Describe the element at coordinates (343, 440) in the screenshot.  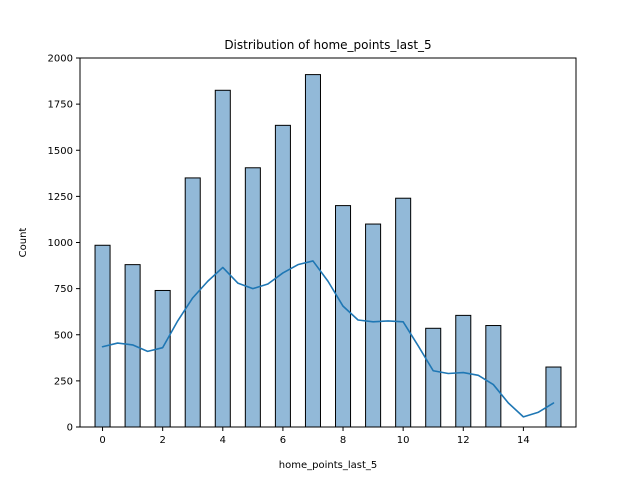
I see `x-tick-label-4: 8` at that location.